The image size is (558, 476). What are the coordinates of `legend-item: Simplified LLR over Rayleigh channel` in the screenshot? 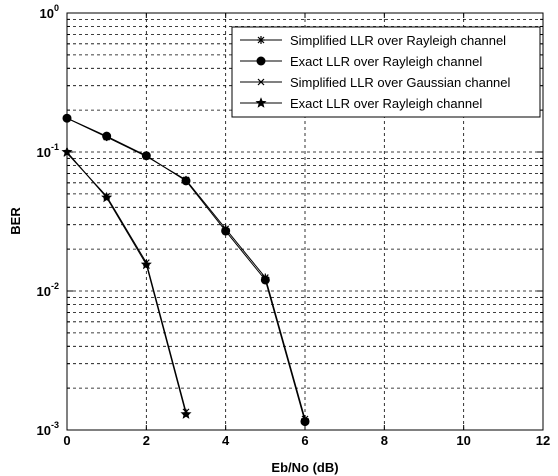 It's located at (373, 40).